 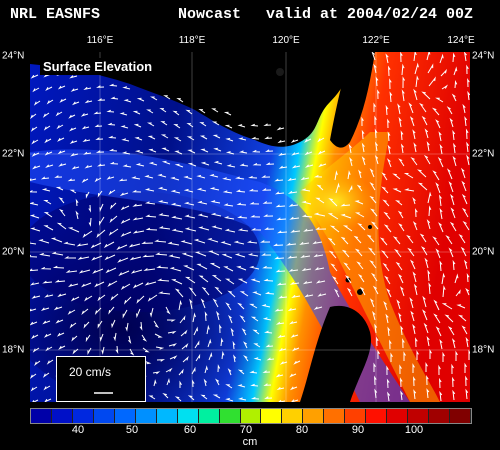 What do you see at coordinates (13, 56) in the screenshot?
I see `lat-tick-left-24: 24°N` at bounding box center [13, 56].